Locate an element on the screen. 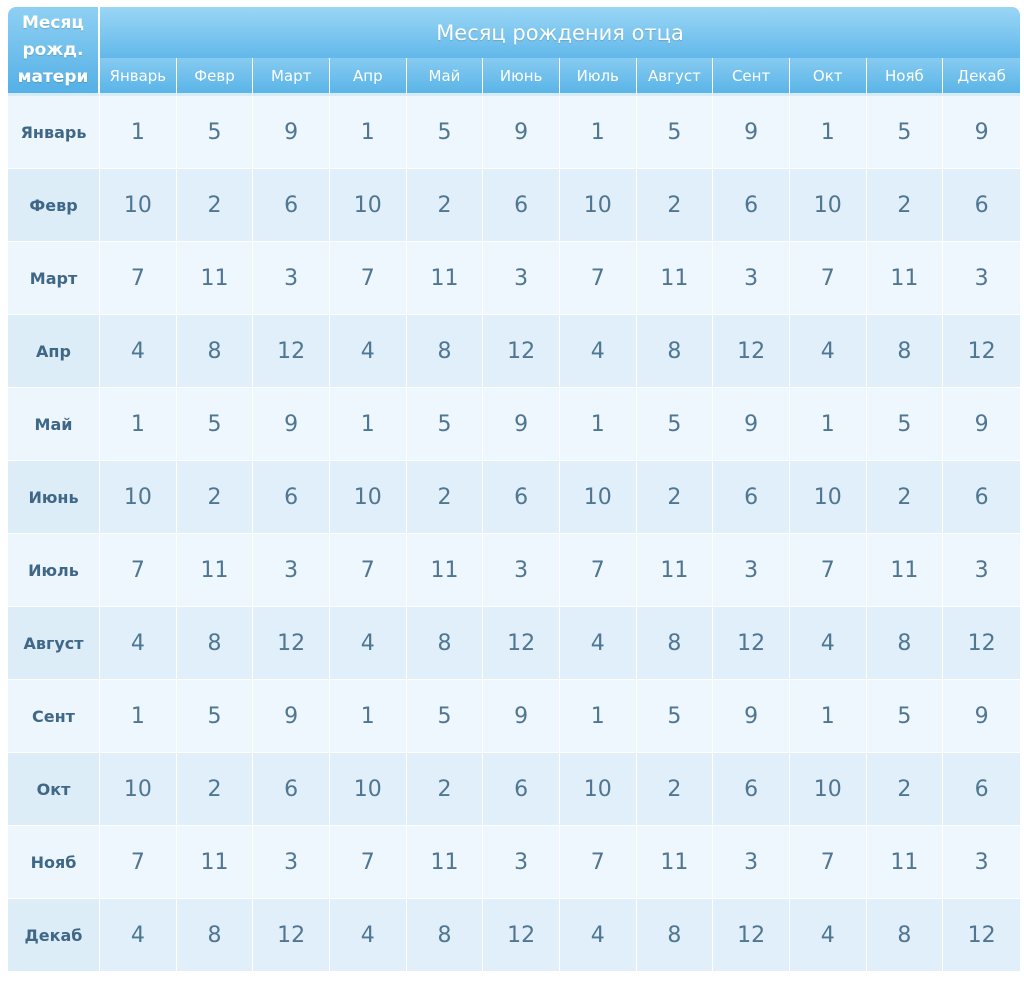 This screenshot has height=982, width=1024. row-header: Январь is located at coordinates (54, 132).